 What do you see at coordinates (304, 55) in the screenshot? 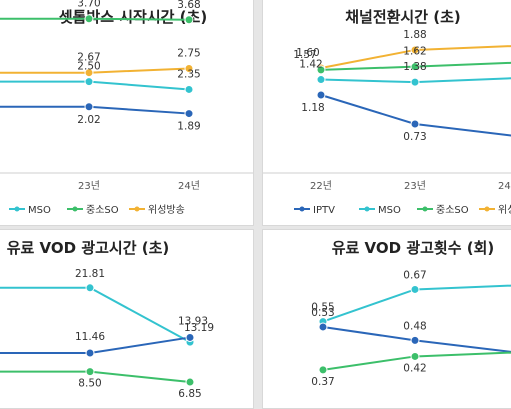
I see `data-label-so: 1.57` at bounding box center [304, 55].